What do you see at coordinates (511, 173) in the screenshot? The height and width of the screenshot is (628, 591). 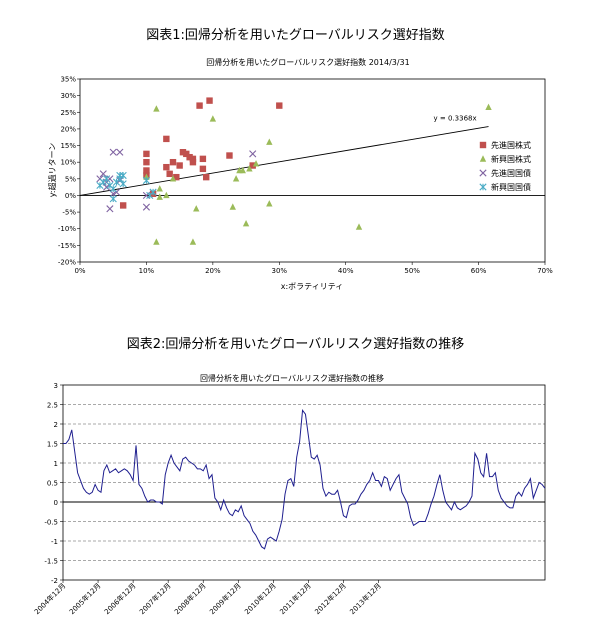 I see `legend-label: 先進国国債` at bounding box center [511, 173].